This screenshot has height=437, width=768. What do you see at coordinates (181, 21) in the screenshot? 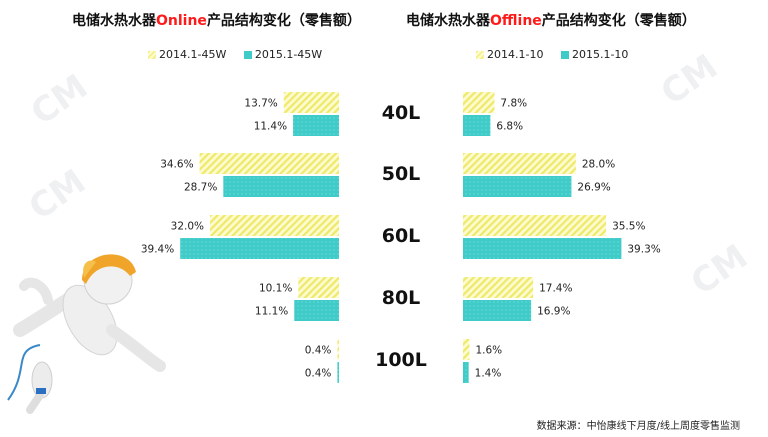
I see `title-highlight: Online` at bounding box center [181, 21].